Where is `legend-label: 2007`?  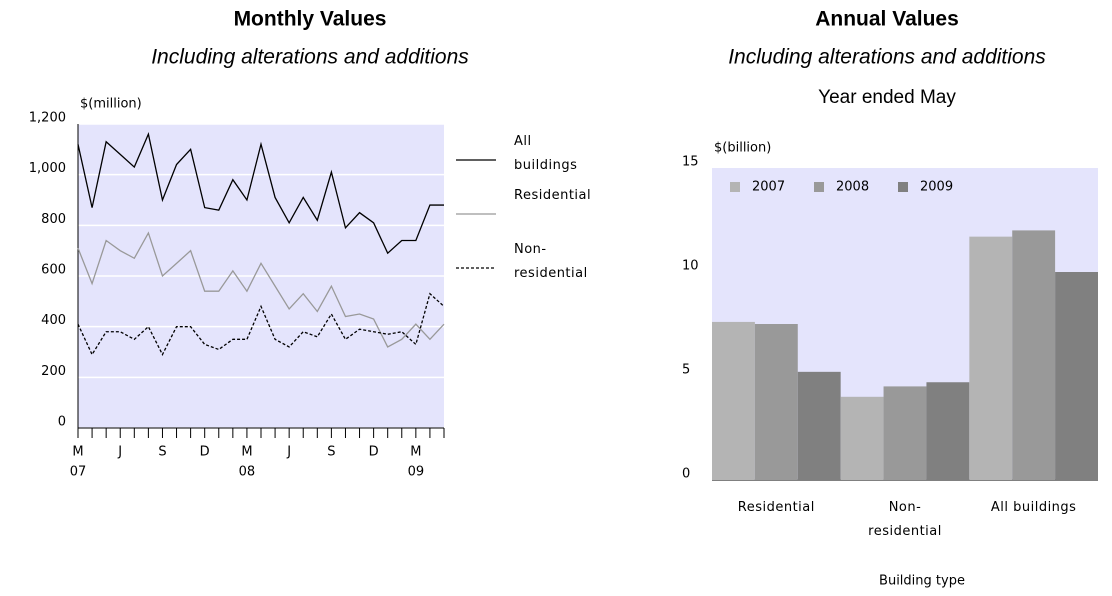 legend-label: 2007 is located at coordinates (768, 187).